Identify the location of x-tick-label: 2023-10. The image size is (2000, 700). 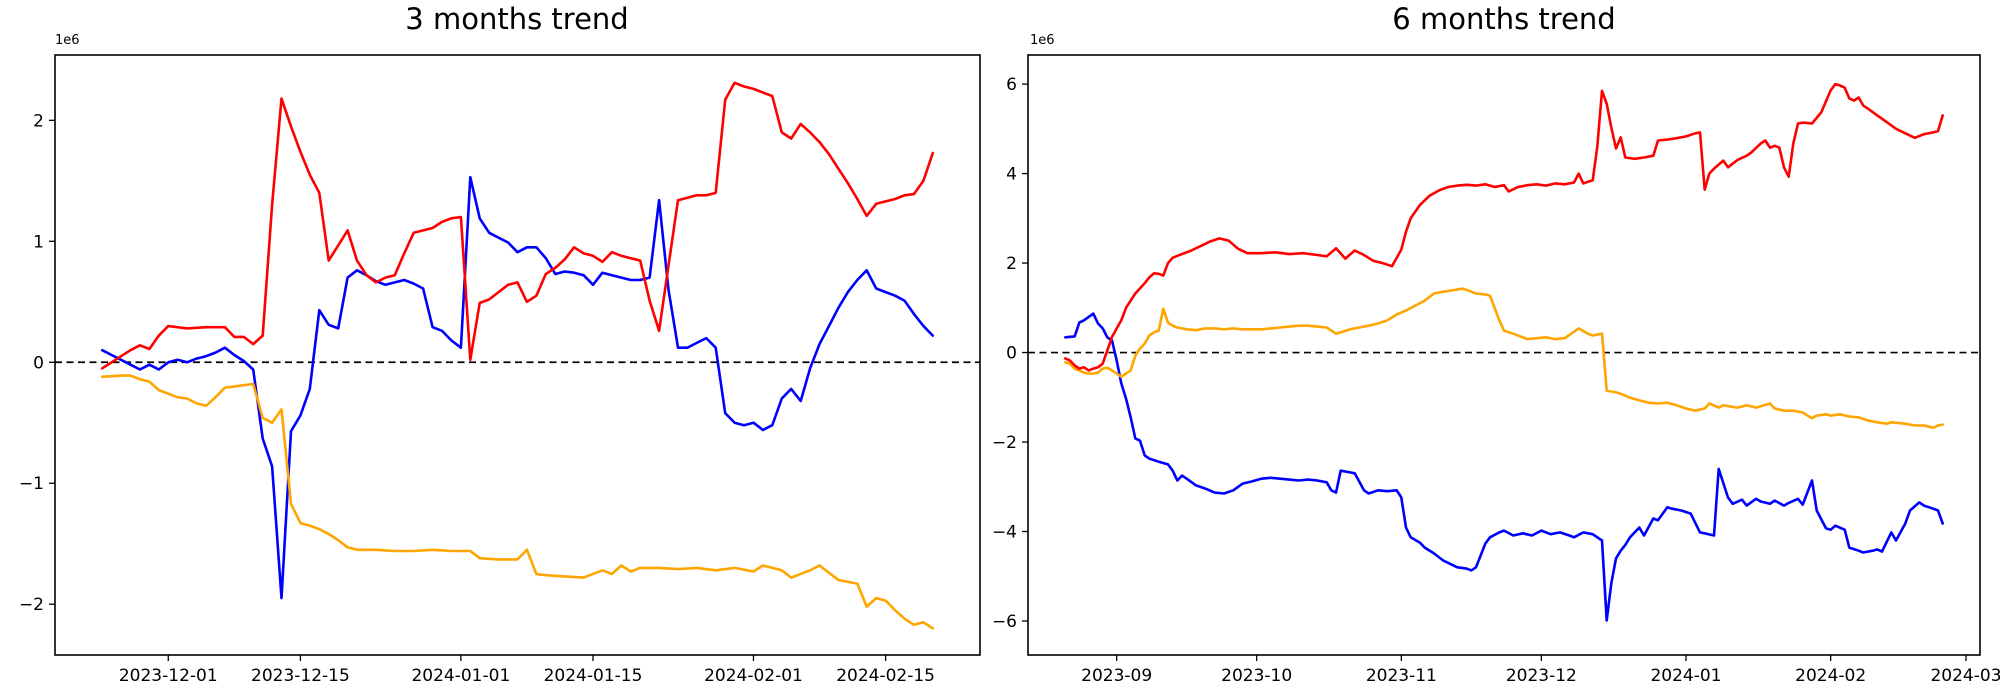
(1256, 676).